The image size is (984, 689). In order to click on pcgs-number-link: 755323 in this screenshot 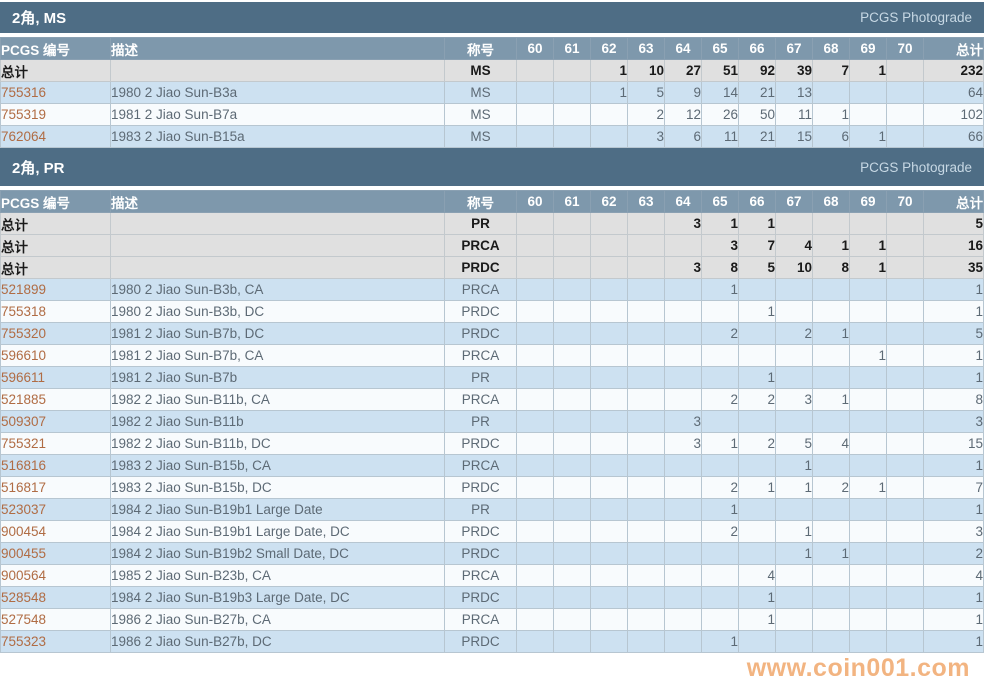, I will do `click(24, 641)`.